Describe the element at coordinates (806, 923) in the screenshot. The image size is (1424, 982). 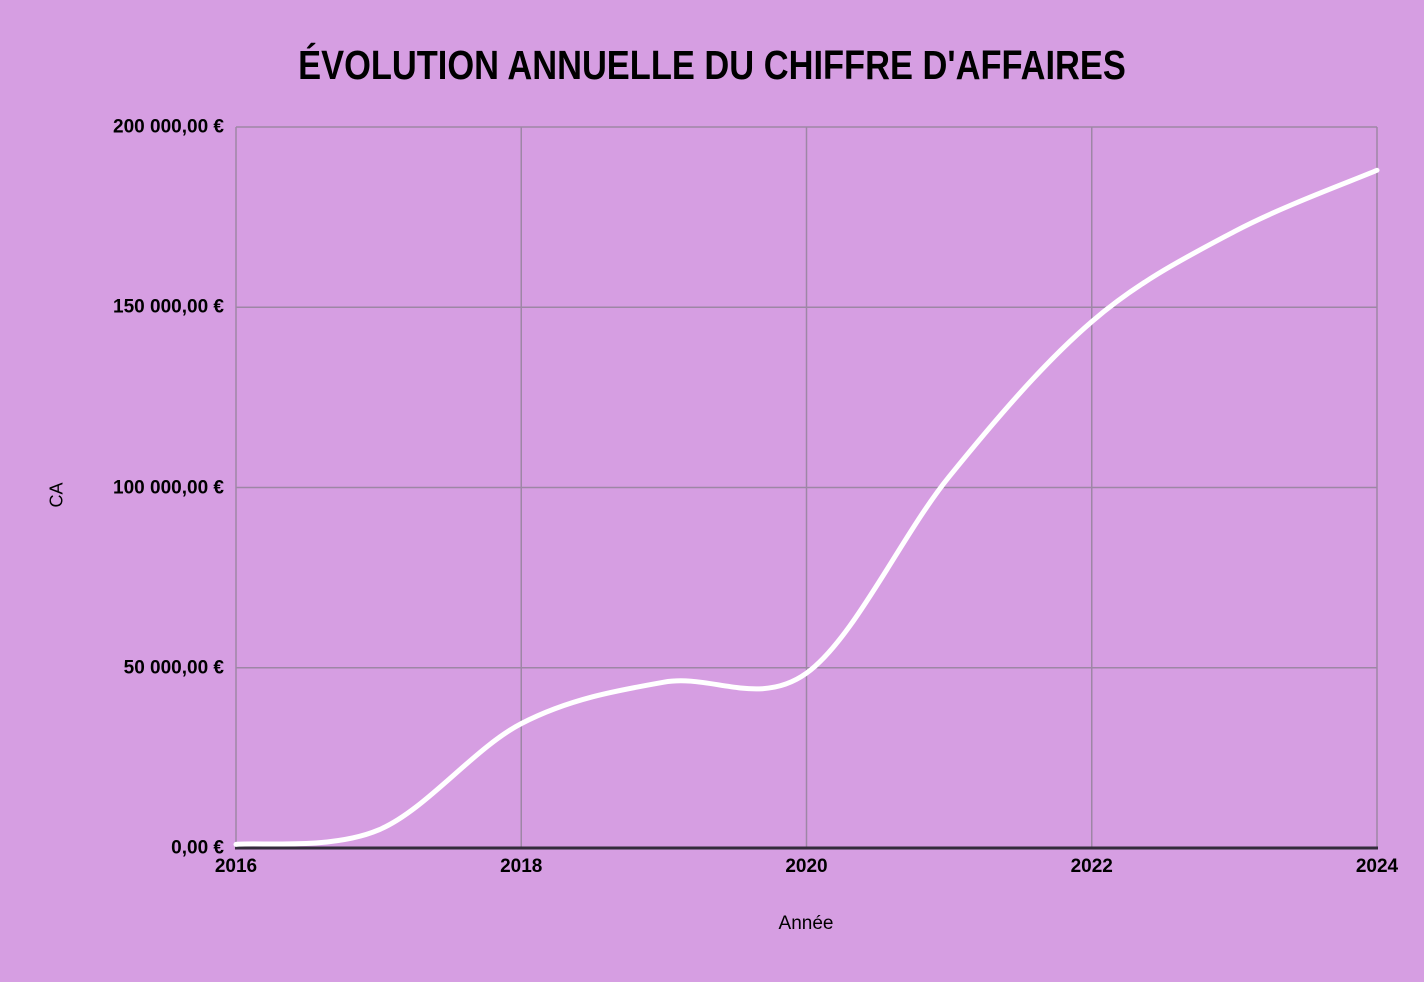
I see `x-axis-title: Année` at that location.